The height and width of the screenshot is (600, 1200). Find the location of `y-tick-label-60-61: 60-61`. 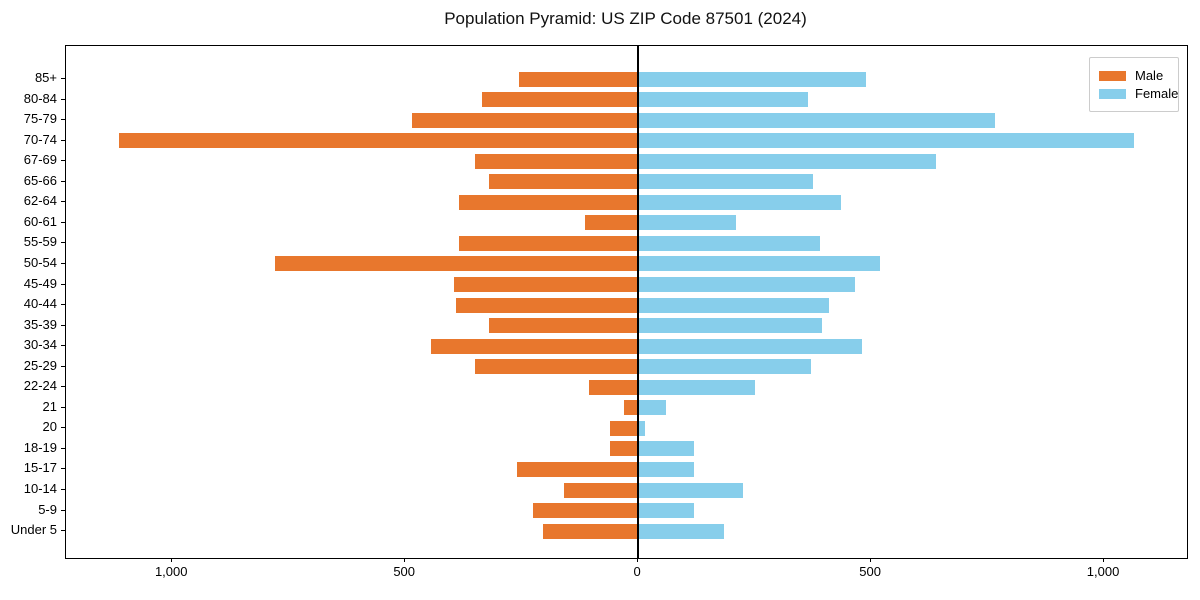

y-tick-label-60-61: 60-61 is located at coordinates (40, 221).